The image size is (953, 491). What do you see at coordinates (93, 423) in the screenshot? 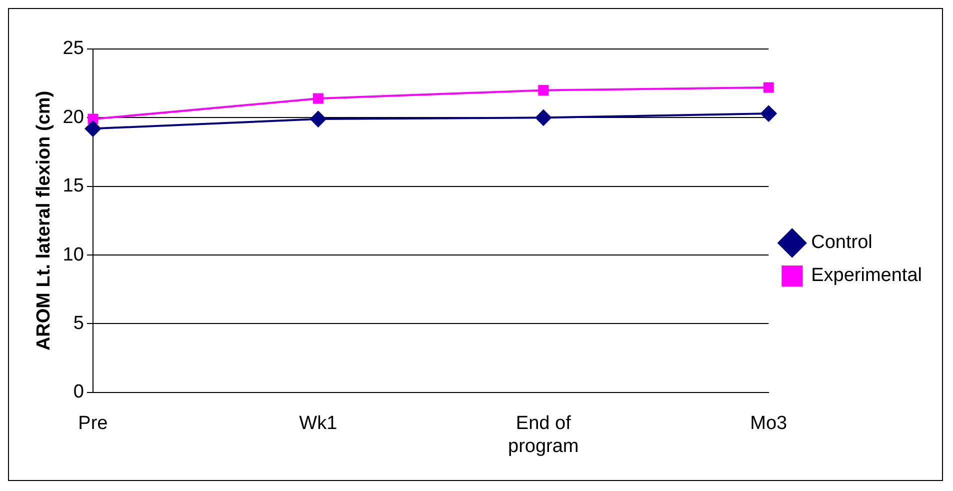
I see `x-tick-label: Pre` at bounding box center [93, 423].